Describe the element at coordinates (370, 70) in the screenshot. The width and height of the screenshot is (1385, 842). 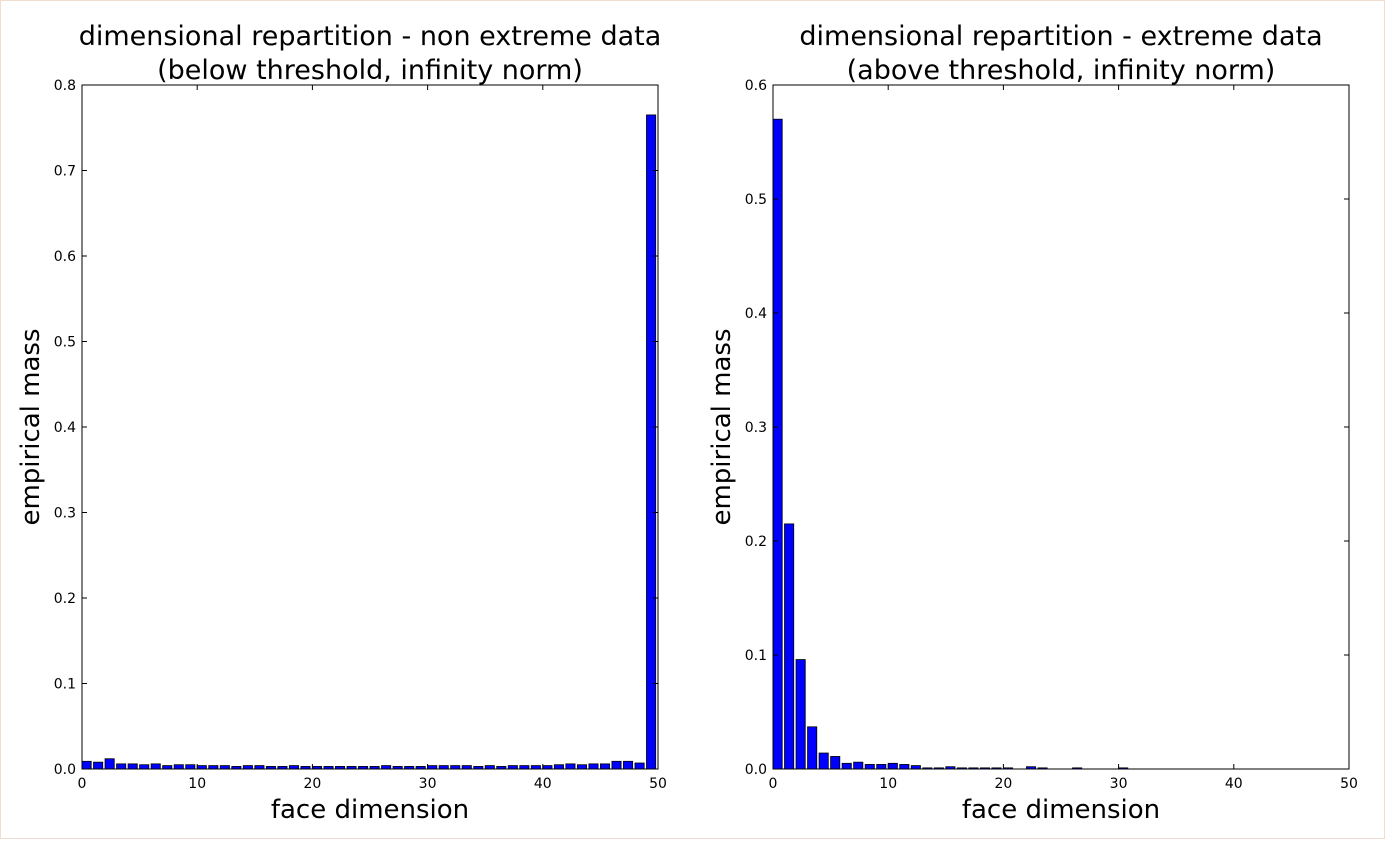
I see `chart-subtitle: (below threshold, infinity norm)` at that location.